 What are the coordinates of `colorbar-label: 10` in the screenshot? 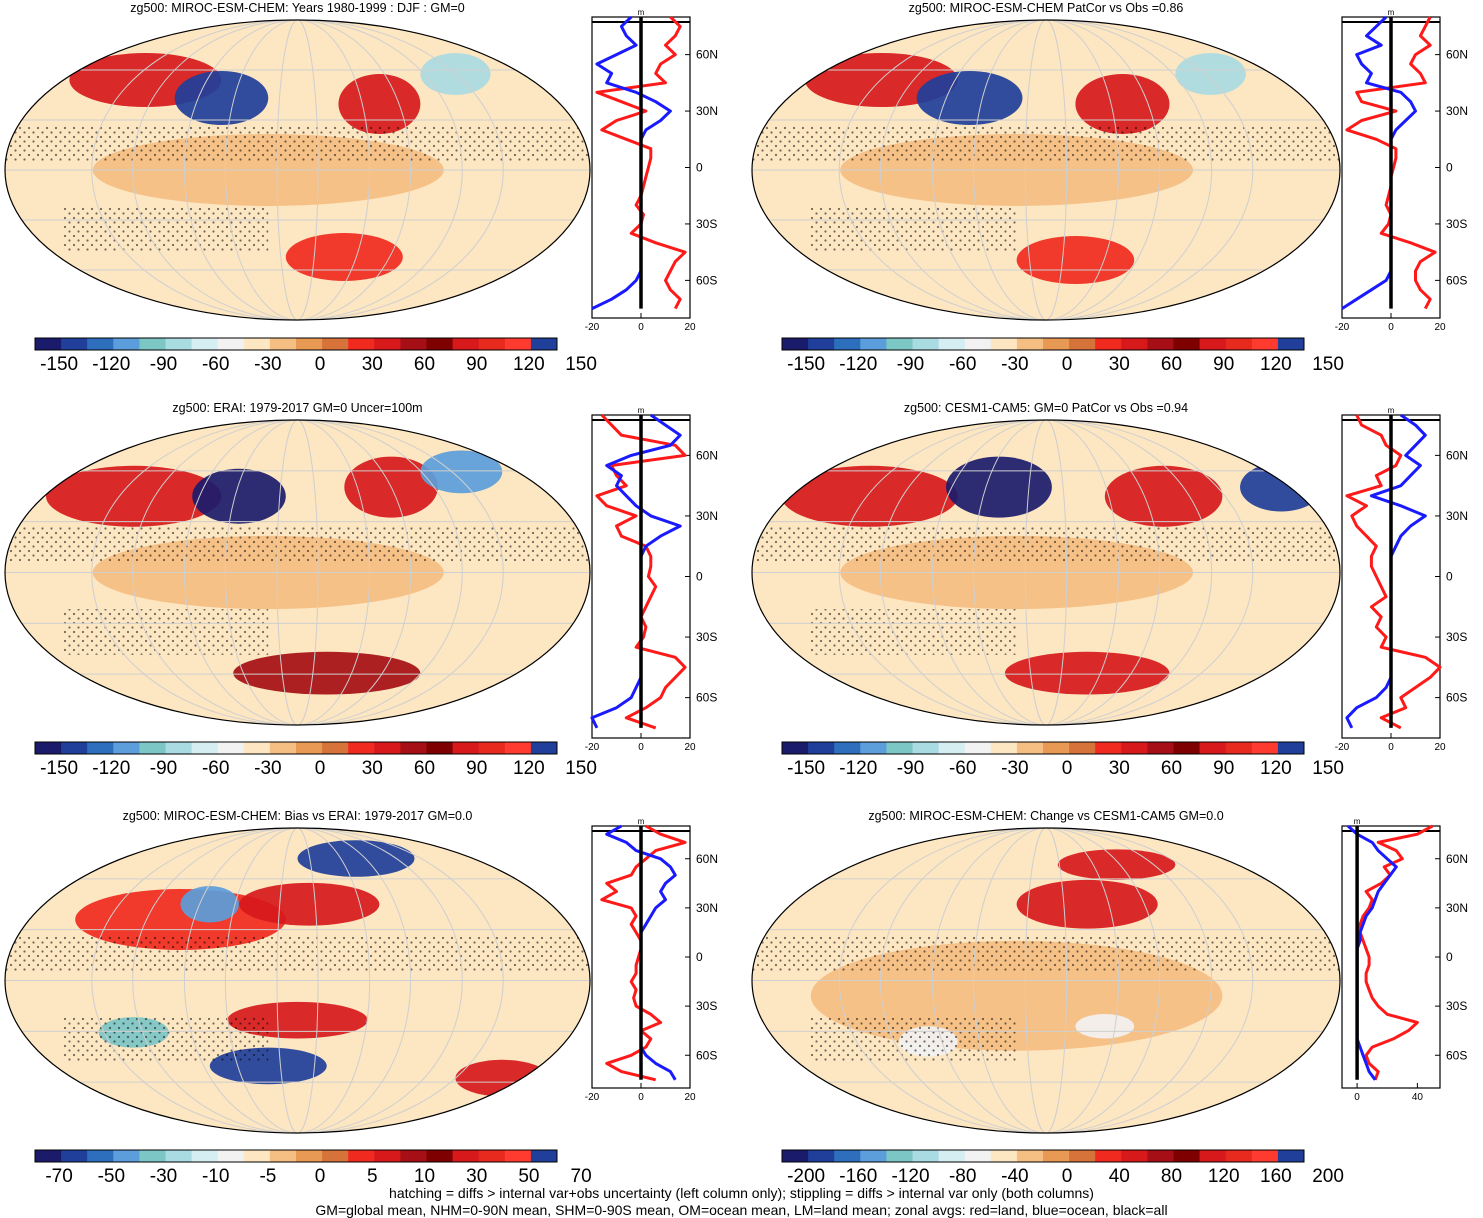 It's located at (424, 1176).